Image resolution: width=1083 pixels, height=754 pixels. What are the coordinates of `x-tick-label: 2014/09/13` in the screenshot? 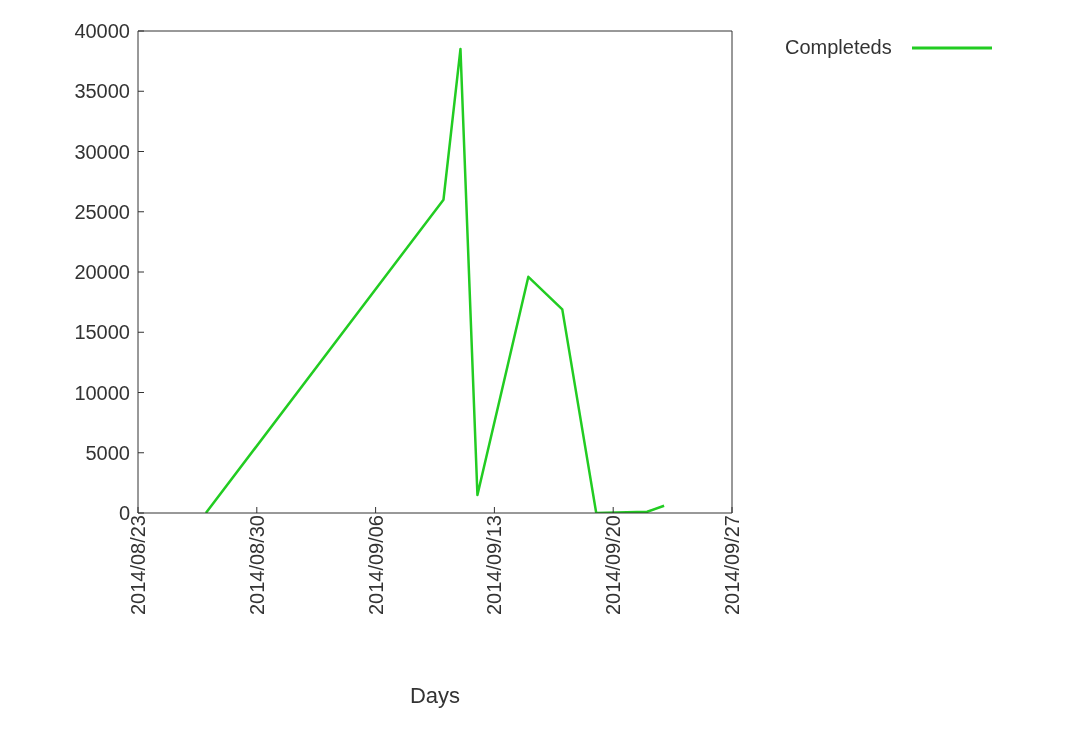 It's located at (494, 565).